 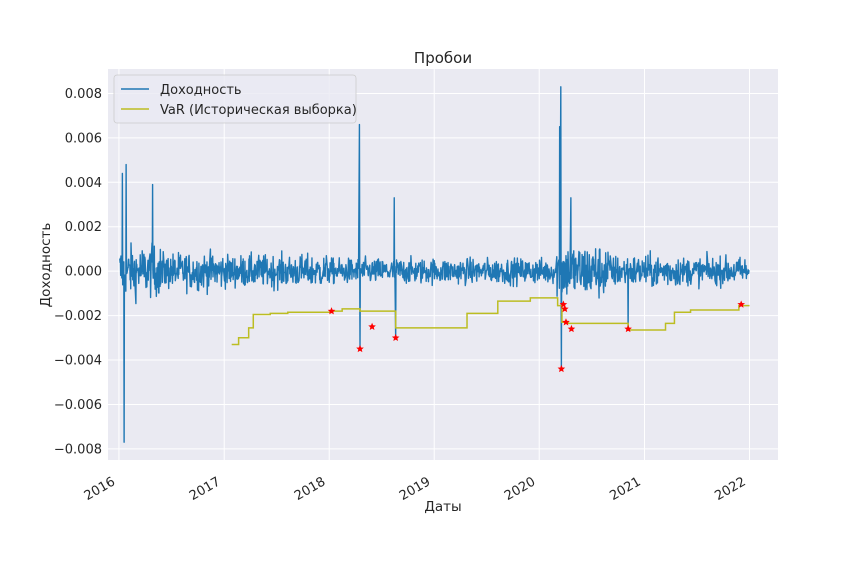 What do you see at coordinates (46, 265) in the screenshot?
I see `y-axis-label: Доходность` at bounding box center [46, 265].